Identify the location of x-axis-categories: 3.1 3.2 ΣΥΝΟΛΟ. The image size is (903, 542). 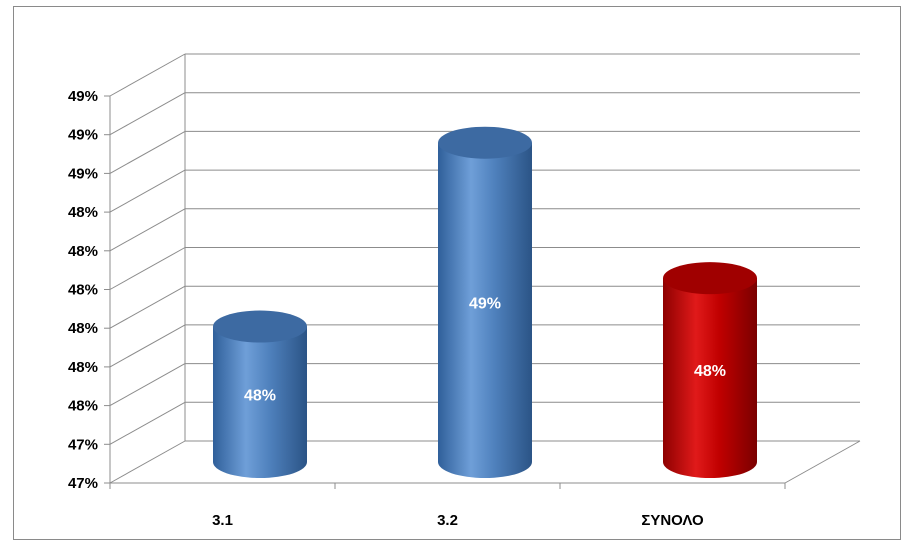
(447, 506).